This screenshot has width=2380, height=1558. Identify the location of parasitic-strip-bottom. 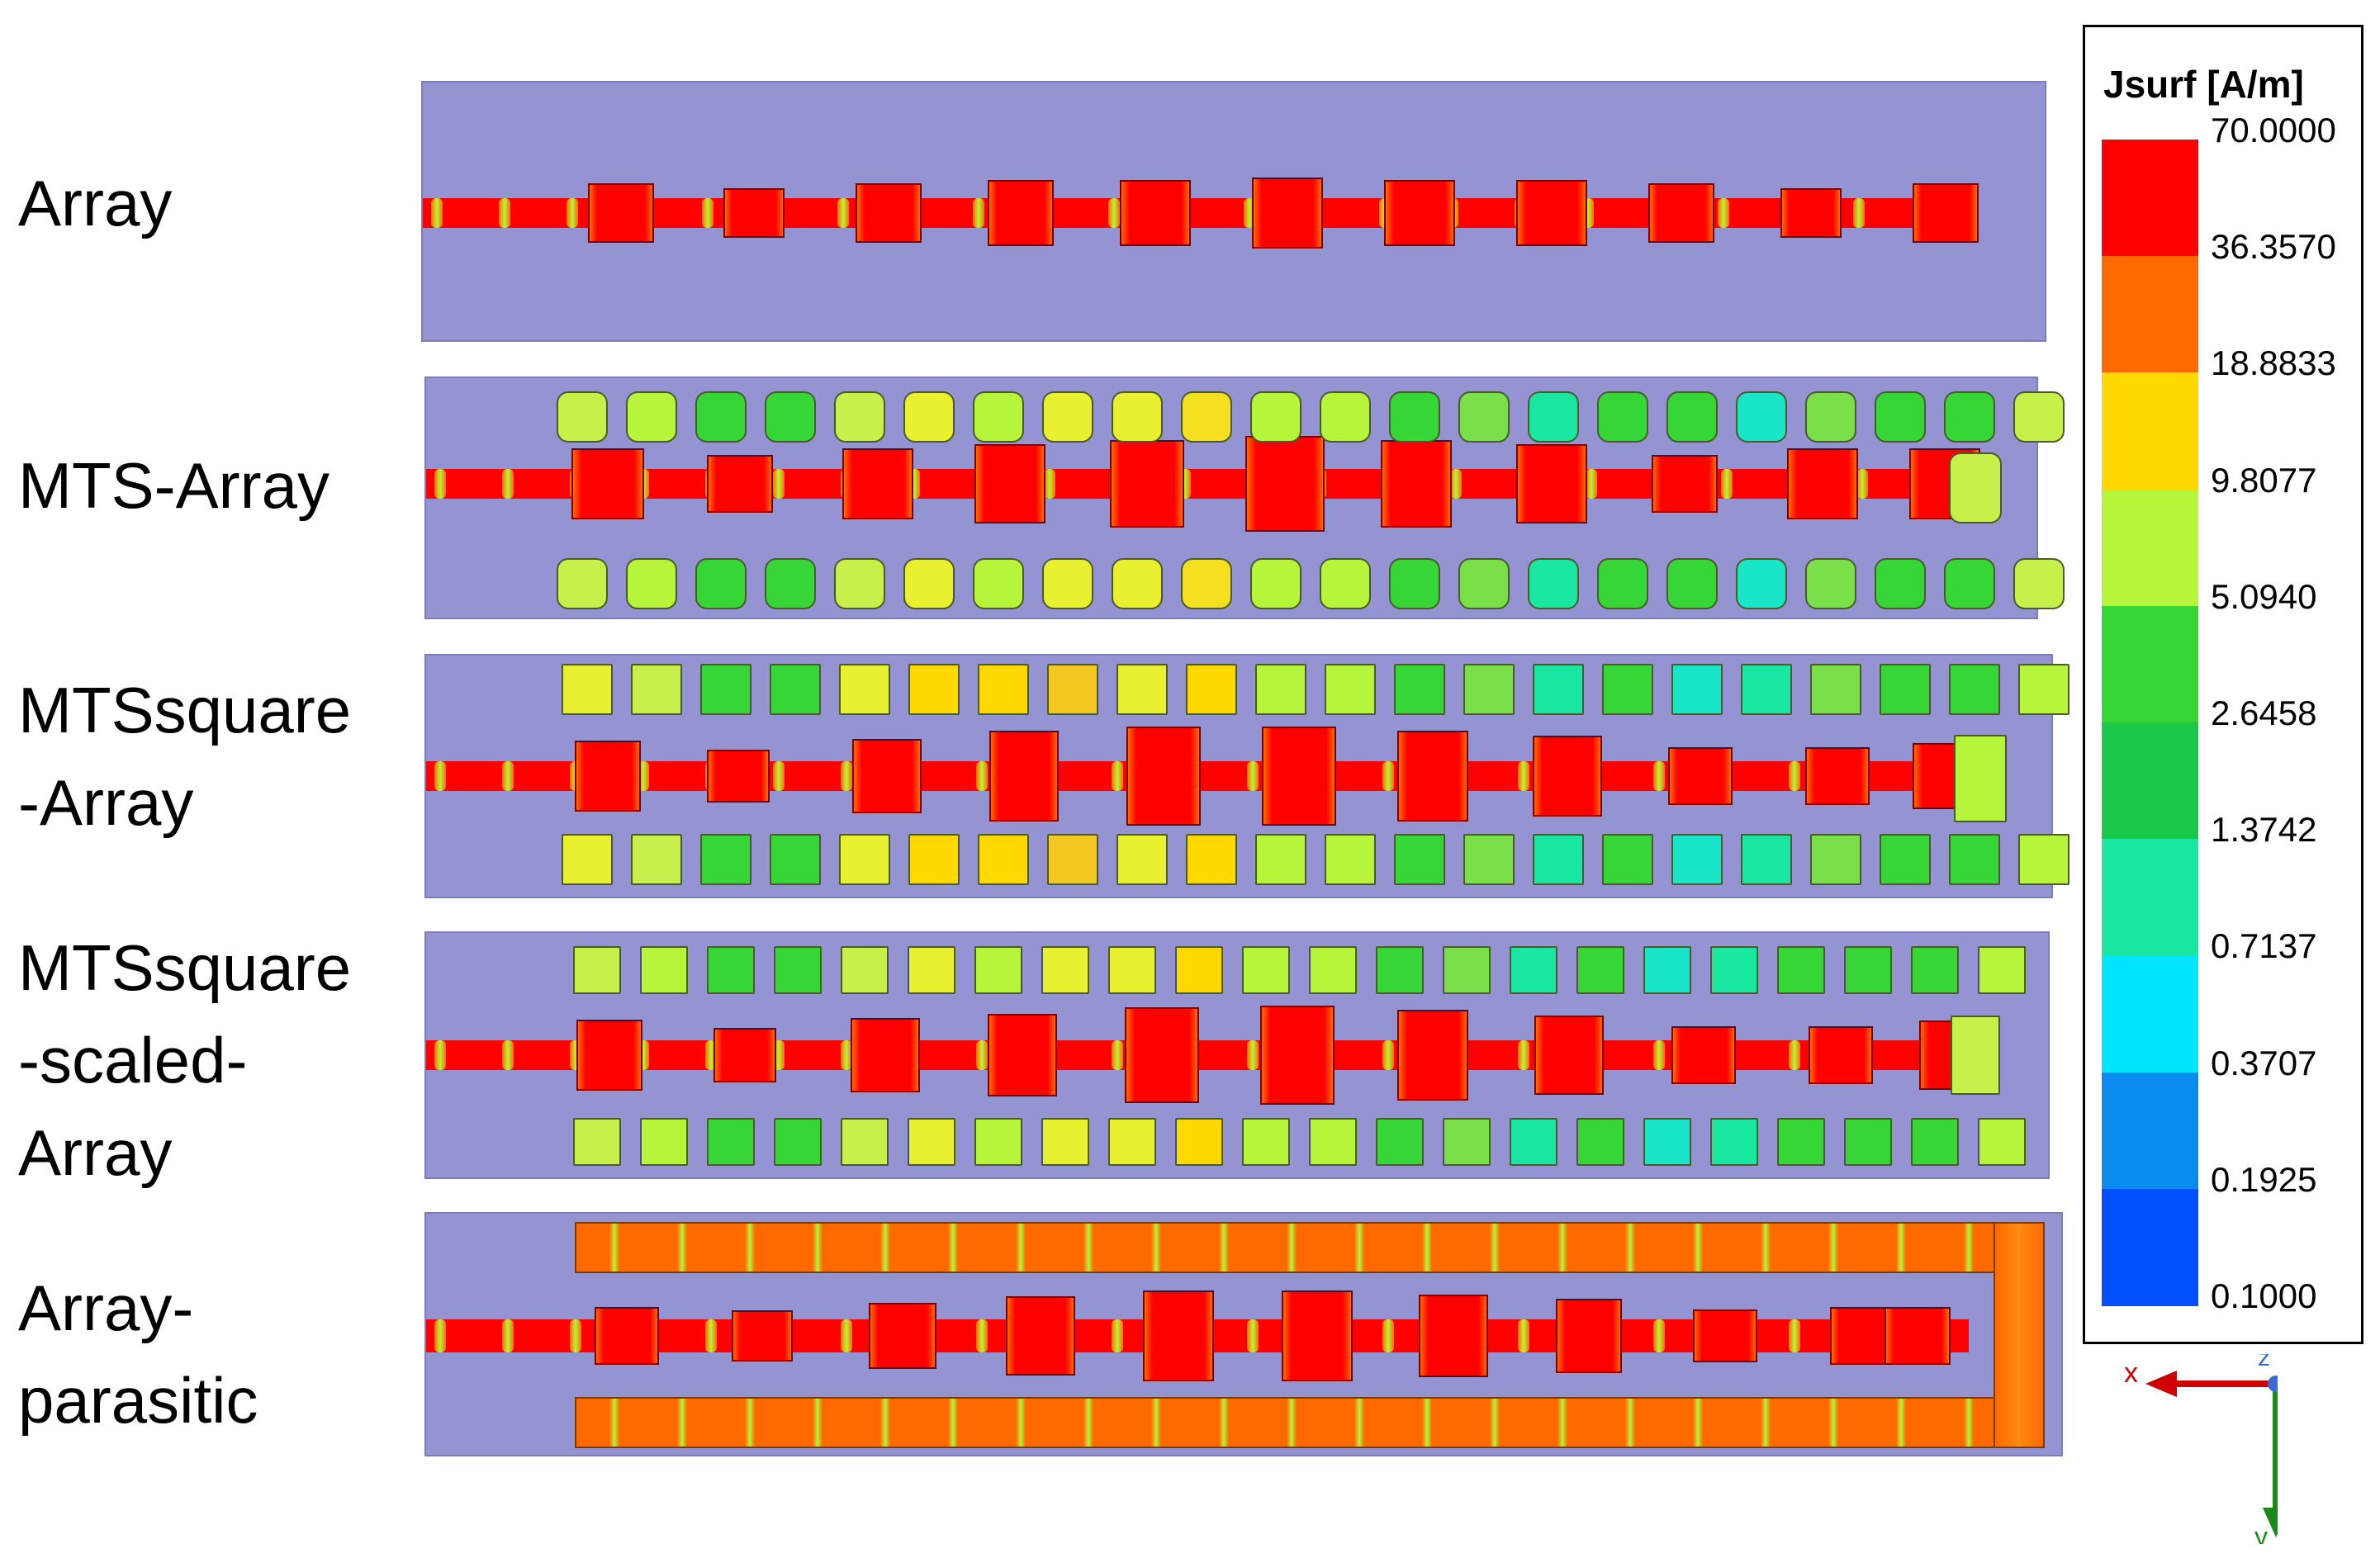
(1310, 1422).